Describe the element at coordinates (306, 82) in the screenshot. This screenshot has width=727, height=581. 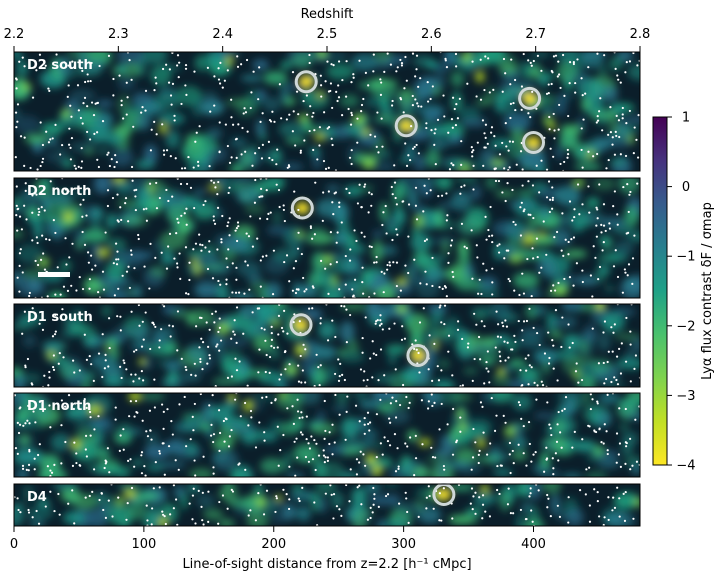
I see `protocluster-circle` at that location.